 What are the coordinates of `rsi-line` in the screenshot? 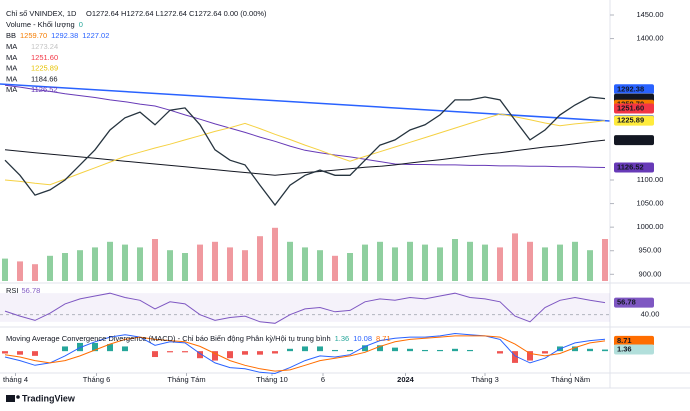 It's located at (305, 308).